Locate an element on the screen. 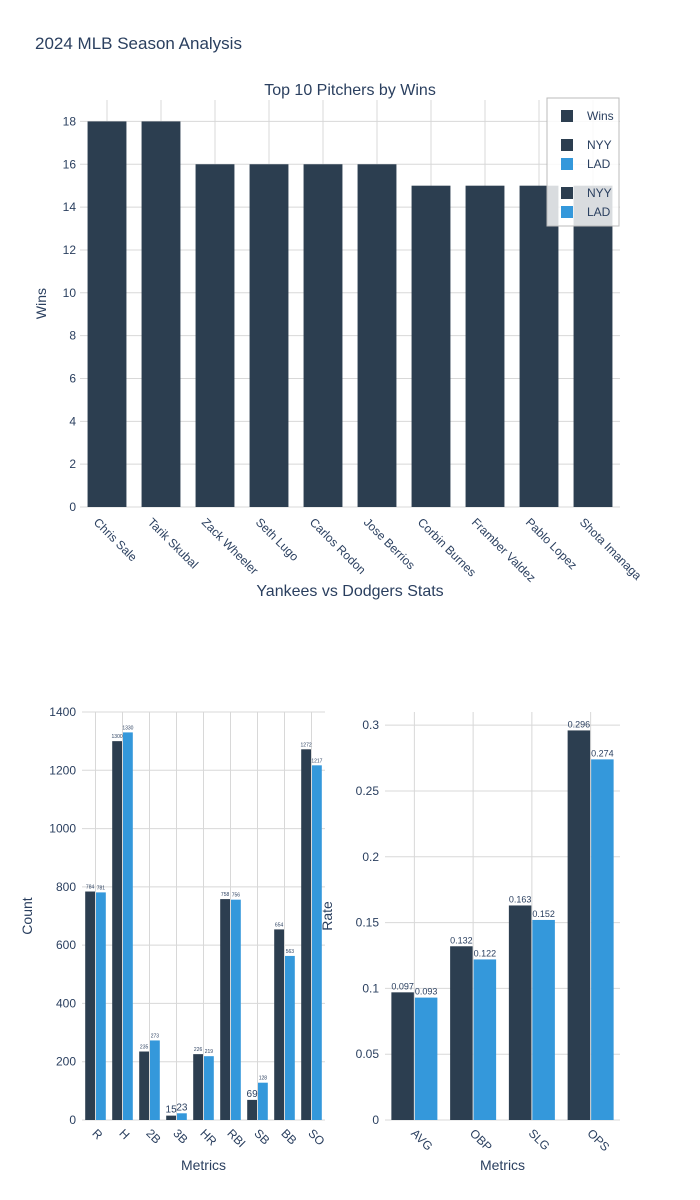 This screenshot has width=700, height=1200. y-tick-label: 10 is located at coordinates (70, 293).